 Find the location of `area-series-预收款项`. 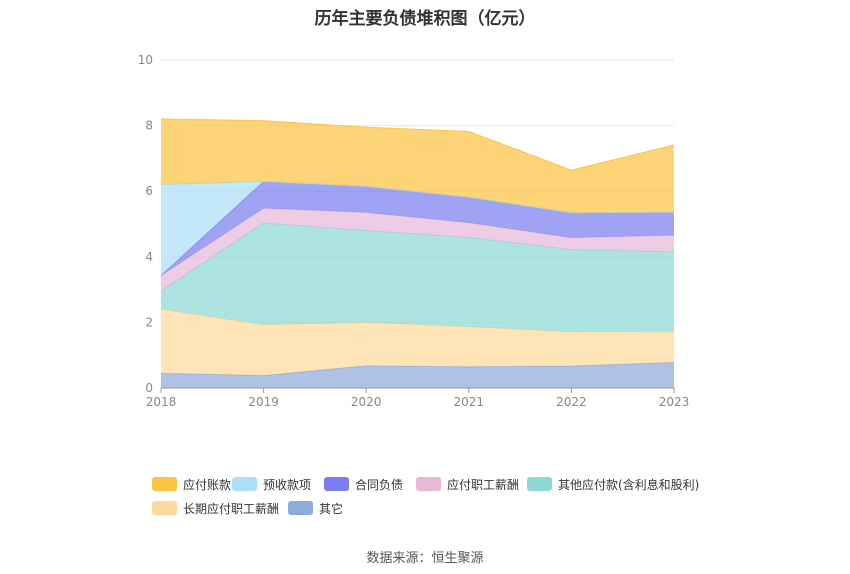

area-series-预收款项 is located at coordinates (417, 228).